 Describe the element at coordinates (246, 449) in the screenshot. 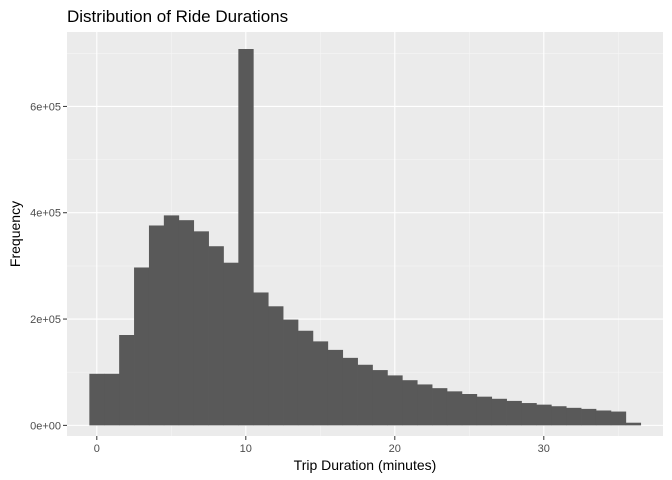

I see `x-tick-label: 10` at that location.